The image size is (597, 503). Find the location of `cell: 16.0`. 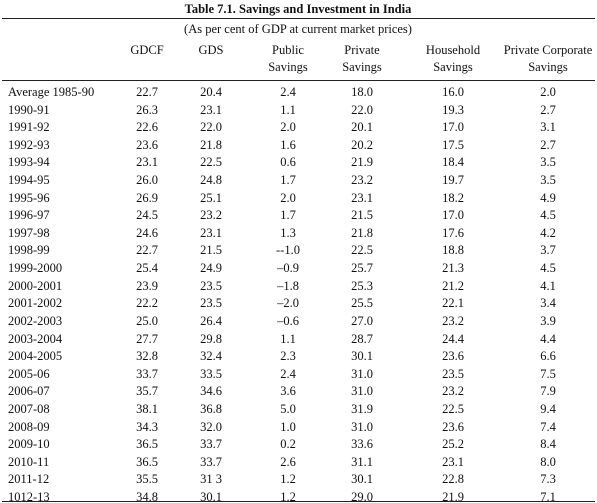

cell: 16.0 is located at coordinates (453, 92).